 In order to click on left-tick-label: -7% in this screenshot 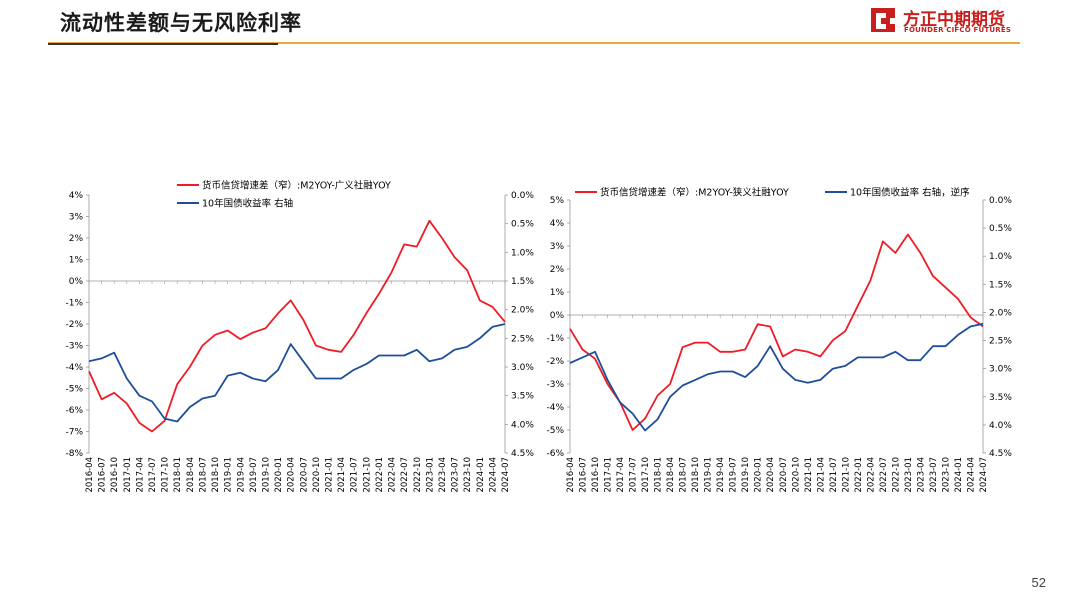, I will do `click(74, 433)`.